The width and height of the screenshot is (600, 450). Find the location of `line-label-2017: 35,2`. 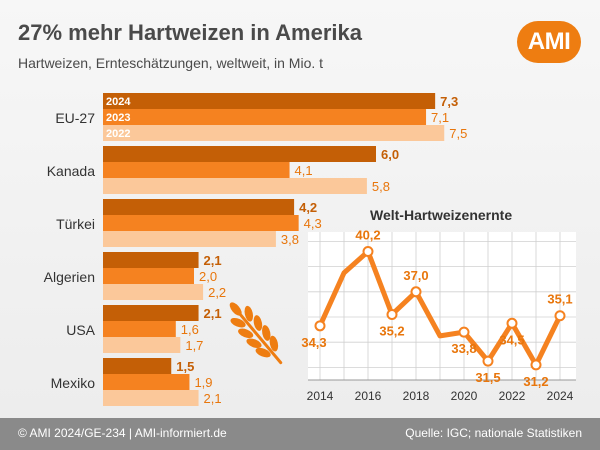

line-label-2017: 35,2 is located at coordinates (391, 330).